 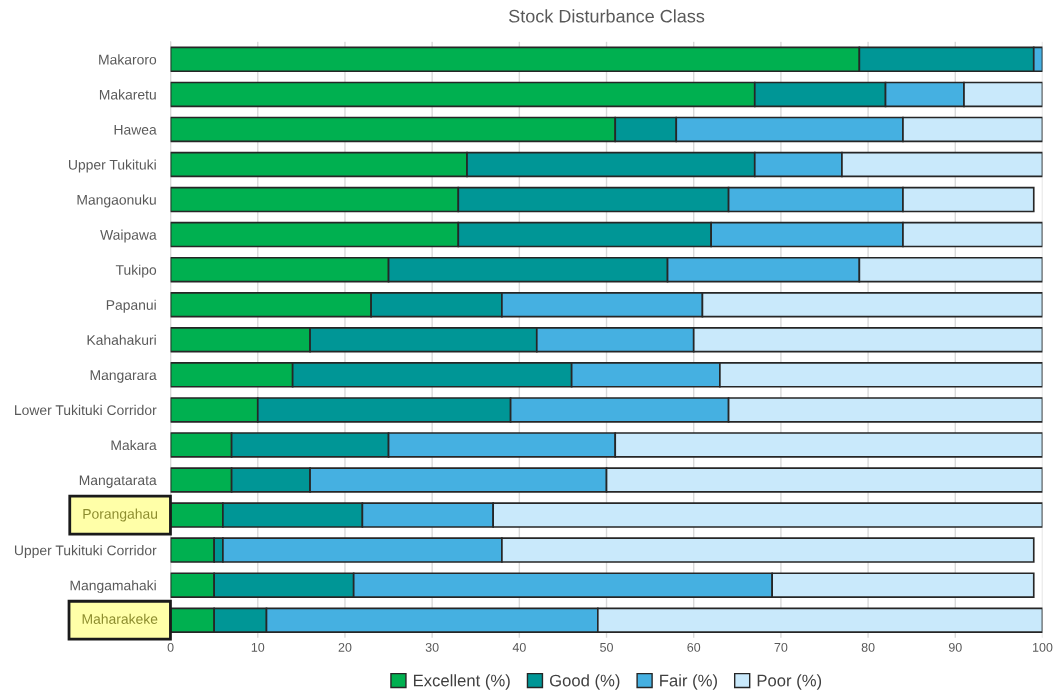 I want to click on legend-label: Fair (%), so click(x=688, y=682).